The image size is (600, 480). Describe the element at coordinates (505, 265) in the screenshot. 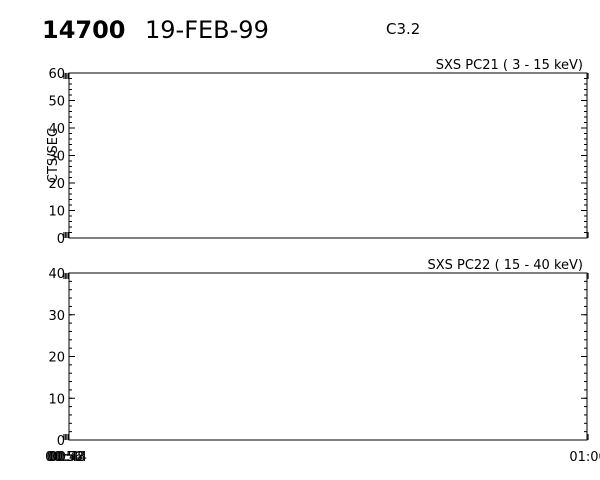

I see `panel-title-2: SXS PC22 ( 15 - 40 keV)` at that location.